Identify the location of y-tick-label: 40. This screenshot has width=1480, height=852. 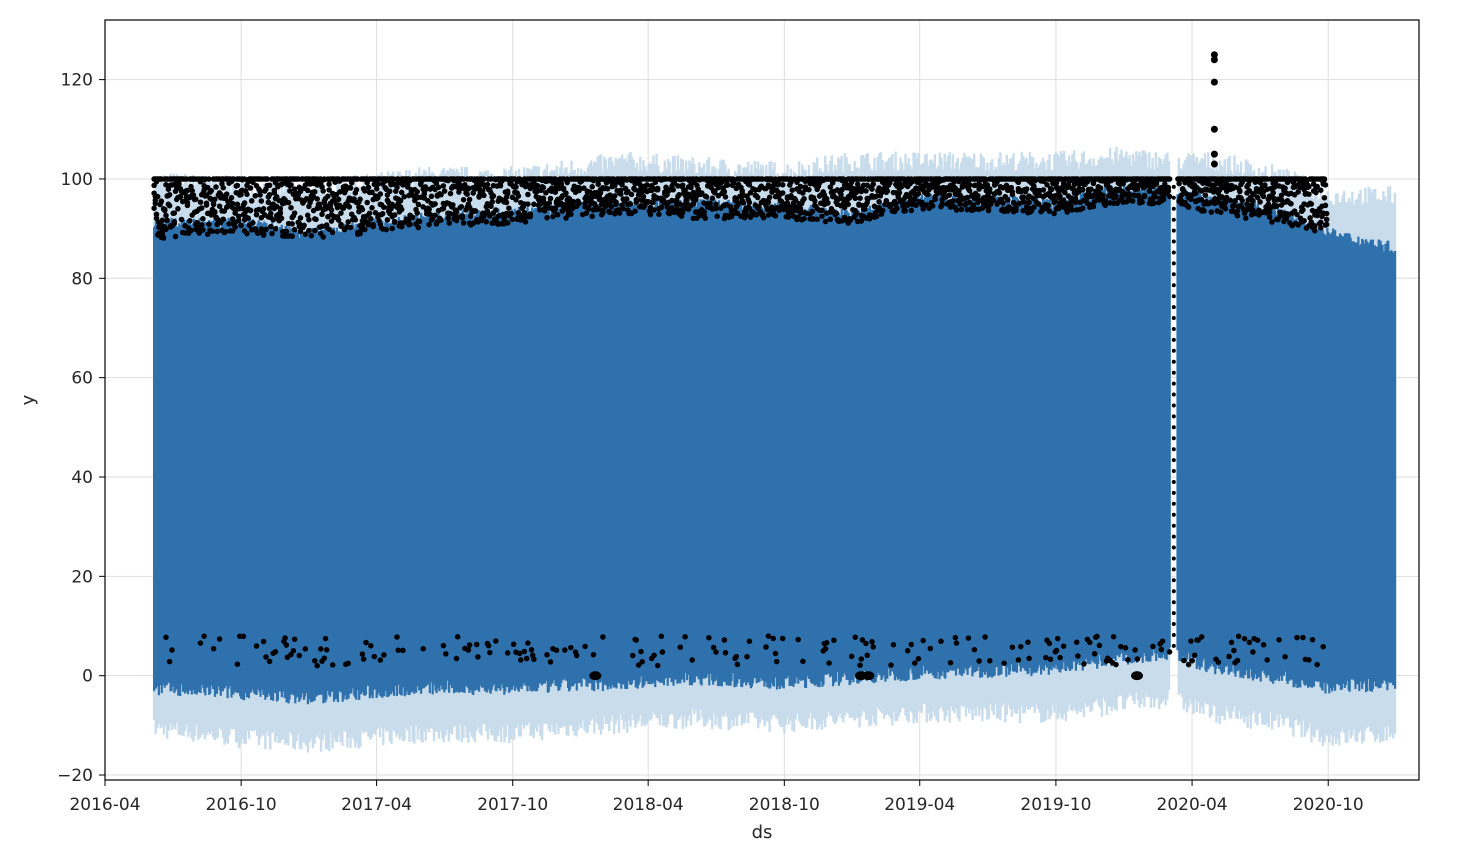
(82, 478).